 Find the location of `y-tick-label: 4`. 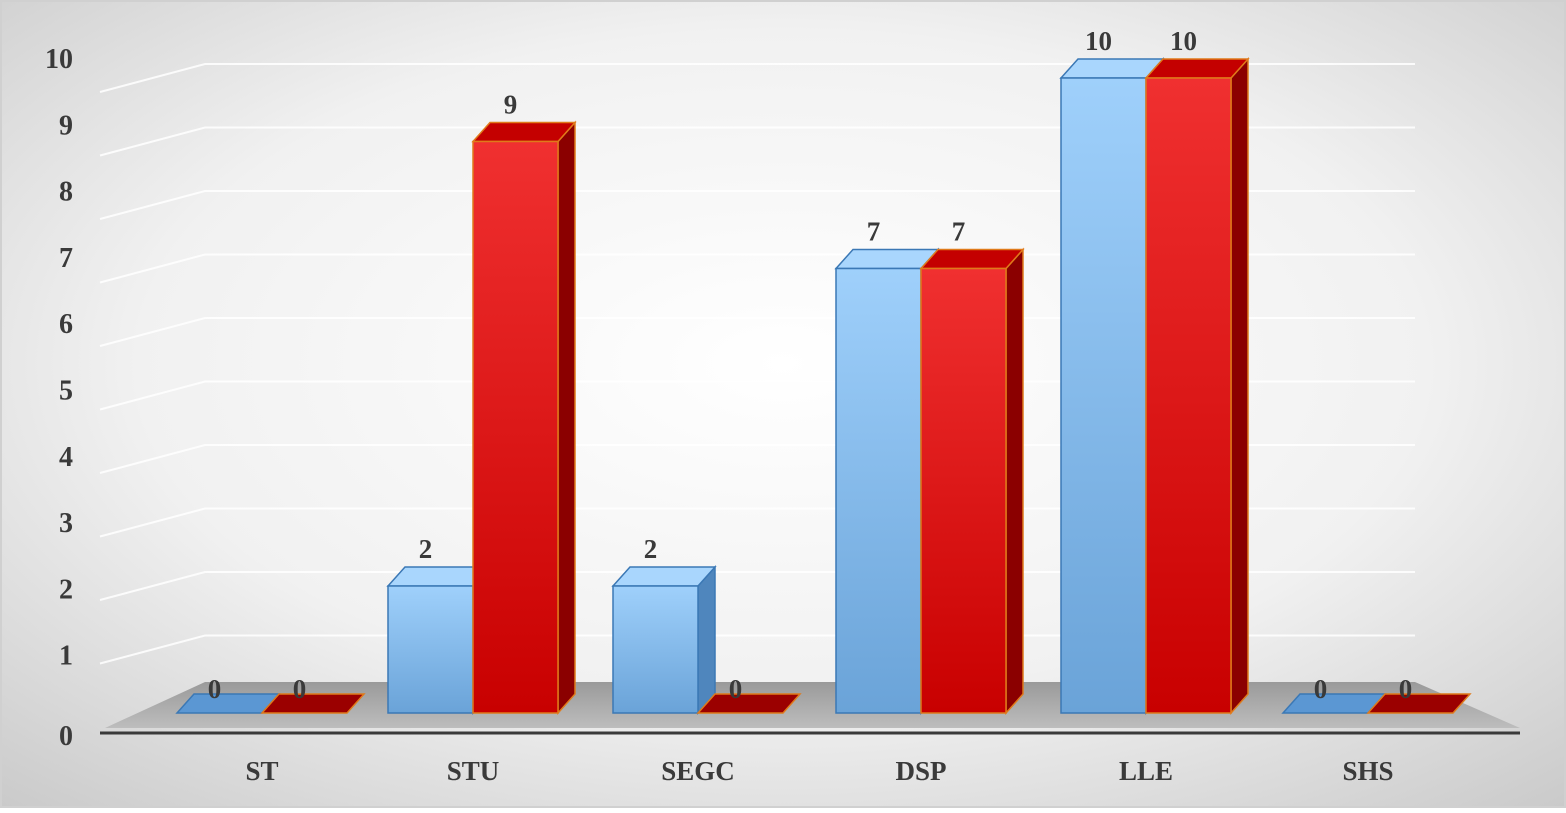

y-tick-label: 4 is located at coordinates (66, 457).